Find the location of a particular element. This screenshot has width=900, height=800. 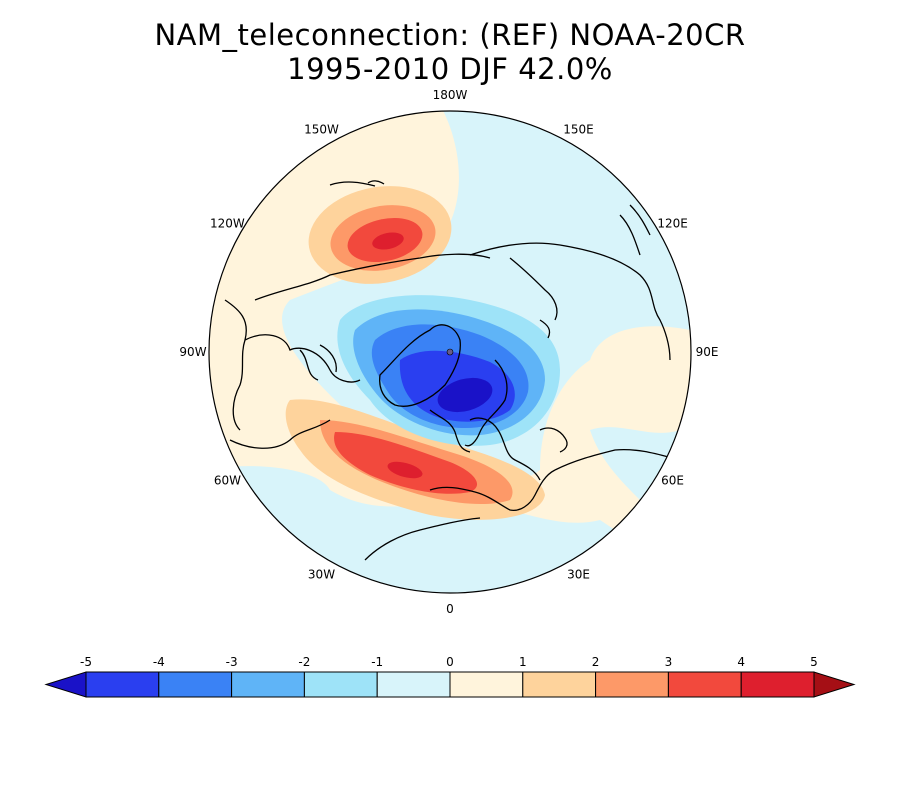

colorbar-under-arrow is located at coordinates (65, 684).